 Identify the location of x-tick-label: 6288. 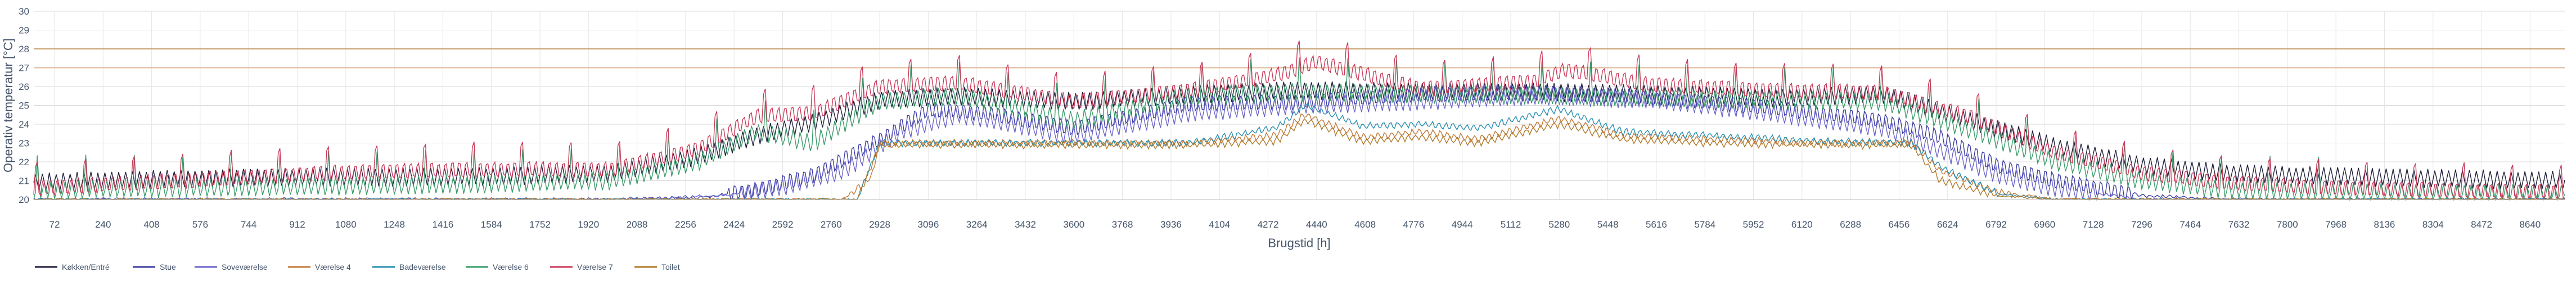
(1851, 224).